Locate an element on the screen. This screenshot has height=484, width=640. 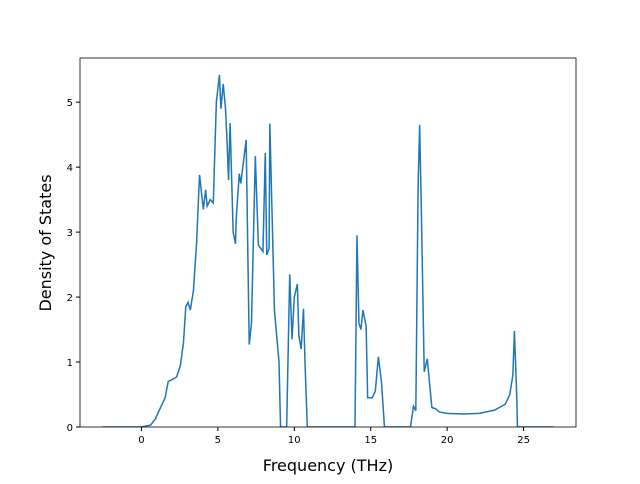
x-tick-label: 15 is located at coordinates (370, 440).